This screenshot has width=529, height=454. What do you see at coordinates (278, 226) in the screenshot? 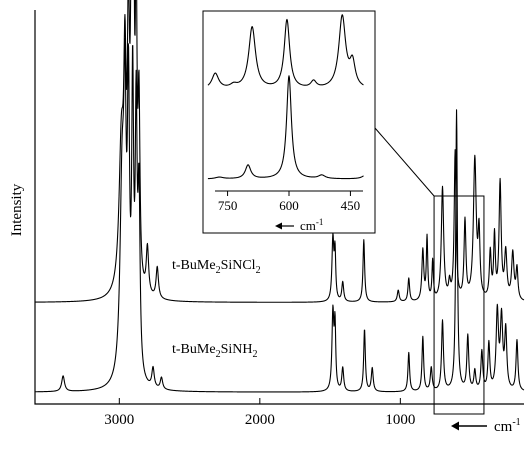
I see `inset-arrow-head-icon` at bounding box center [278, 226].